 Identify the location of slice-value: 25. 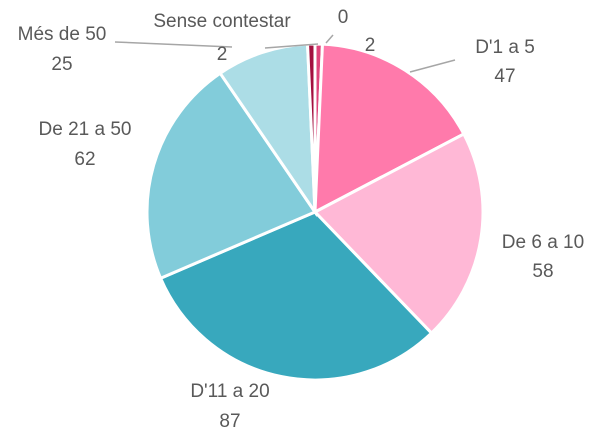
(61, 64).